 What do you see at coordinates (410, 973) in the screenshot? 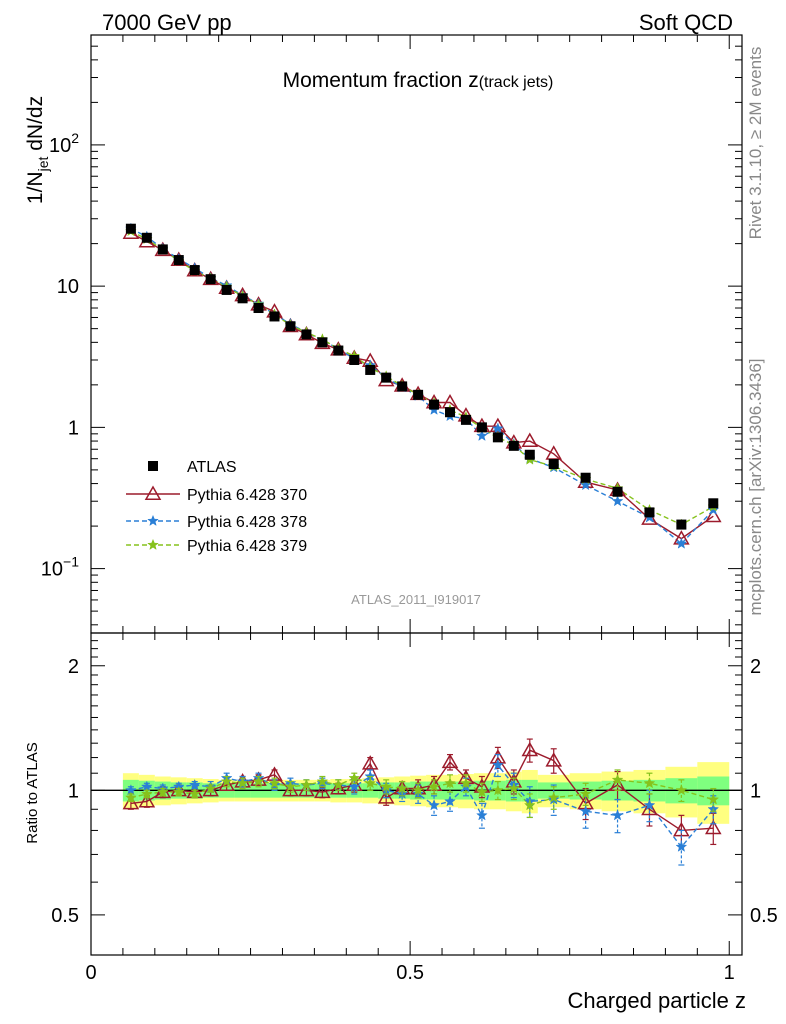
I see `x-tick-label: 0.5` at bounding box center [410, 973].